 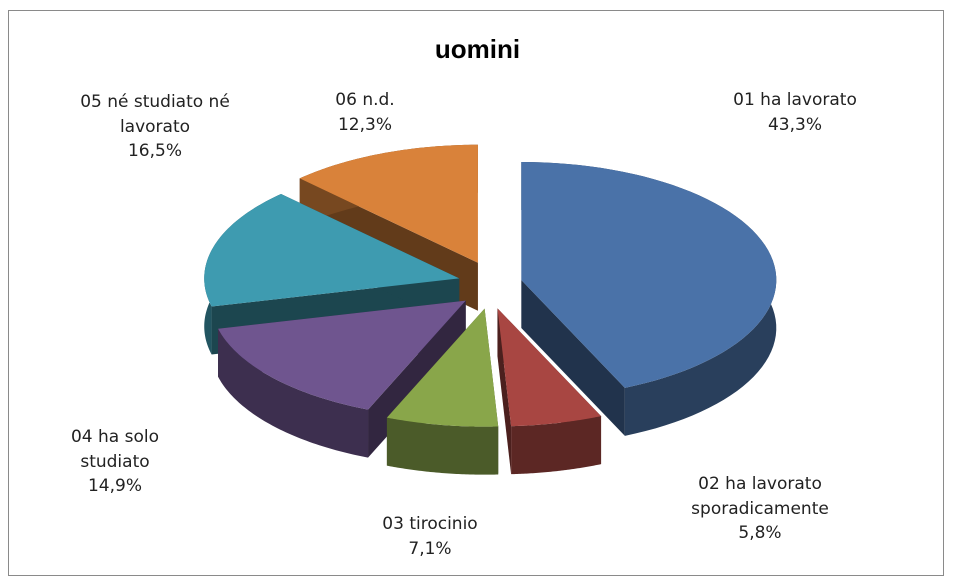 I want to click on value-label: 5,8%, so click(x=760, y=533).